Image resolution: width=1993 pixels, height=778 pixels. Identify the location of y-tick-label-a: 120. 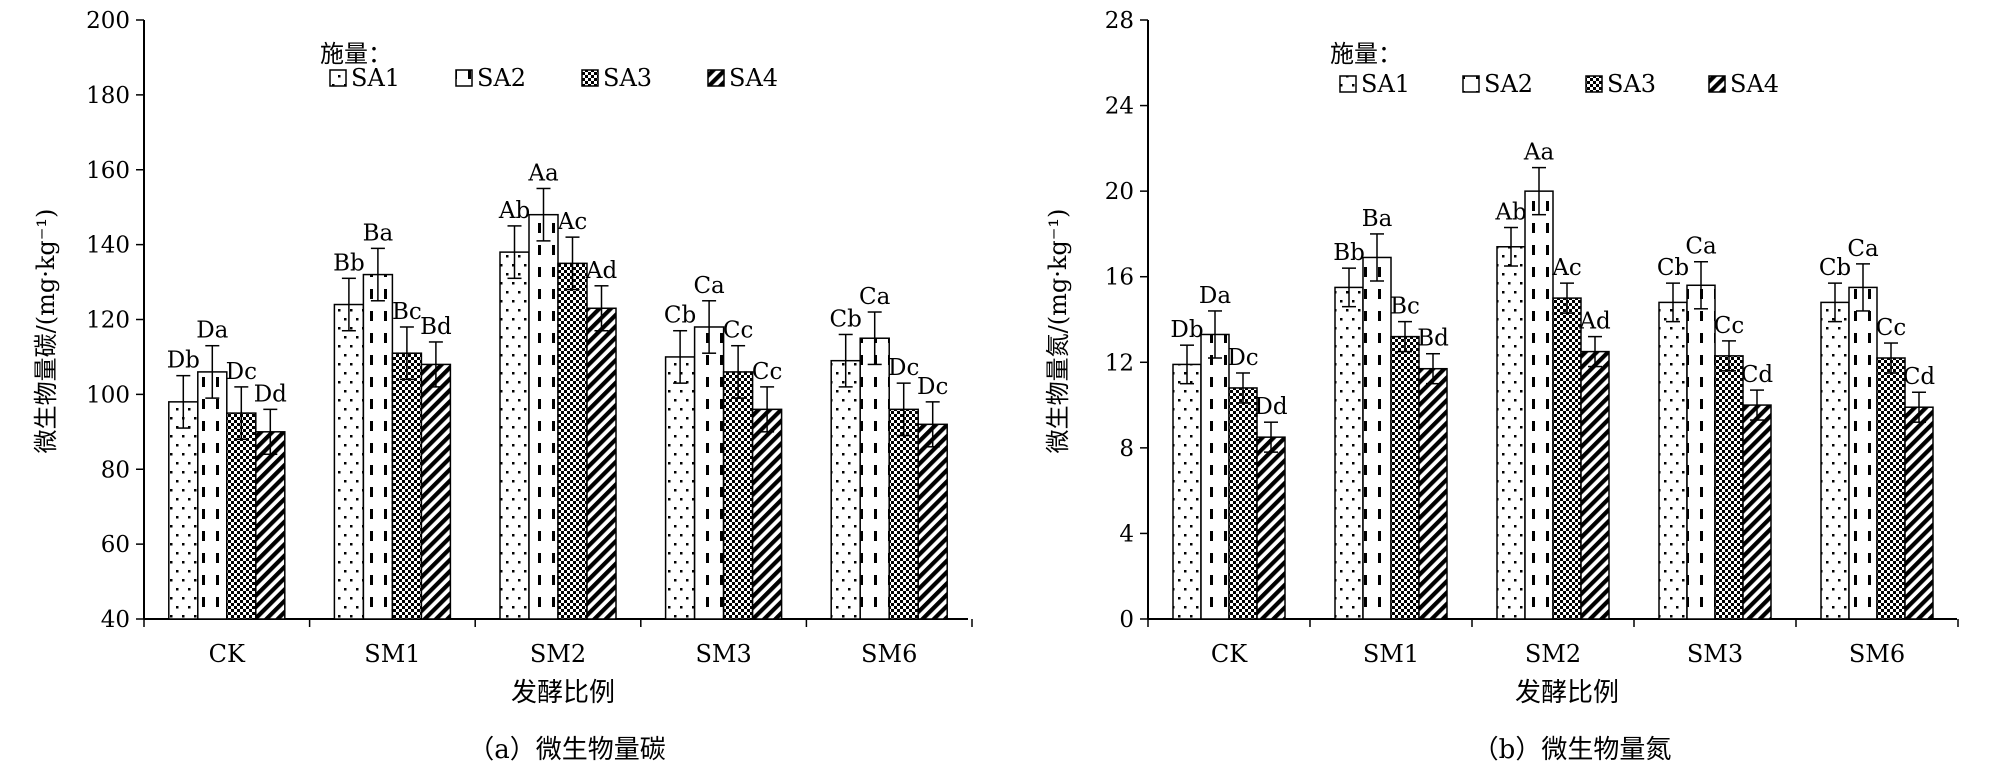
(108, 321).